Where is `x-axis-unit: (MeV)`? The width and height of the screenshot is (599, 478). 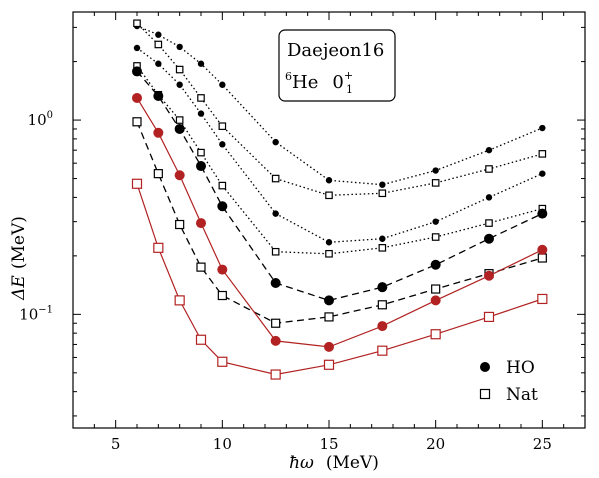 x-axis-unit: (MeV) is located at coordinates (352, 463).